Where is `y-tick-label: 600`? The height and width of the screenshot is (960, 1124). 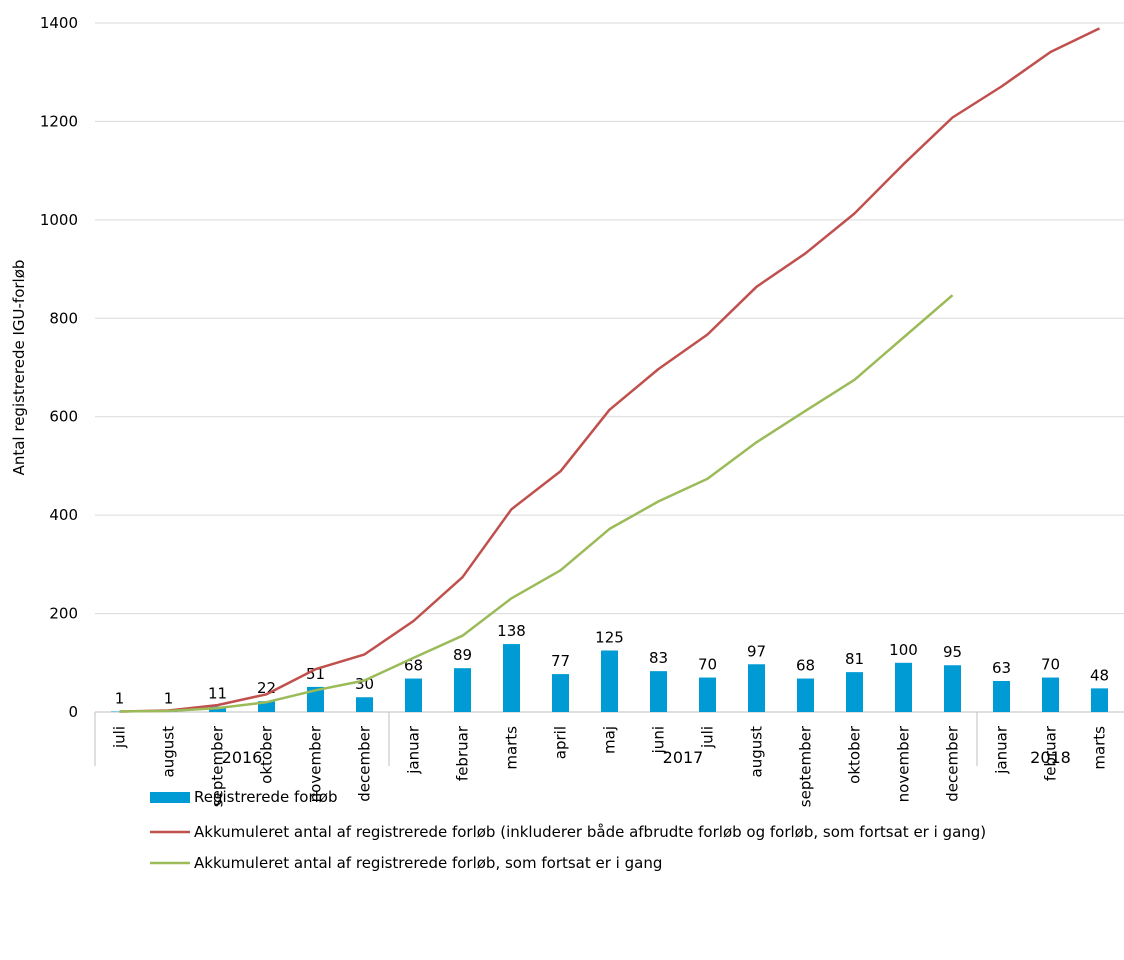 y-tick-label: 600 is located at coordinates (63, 417).